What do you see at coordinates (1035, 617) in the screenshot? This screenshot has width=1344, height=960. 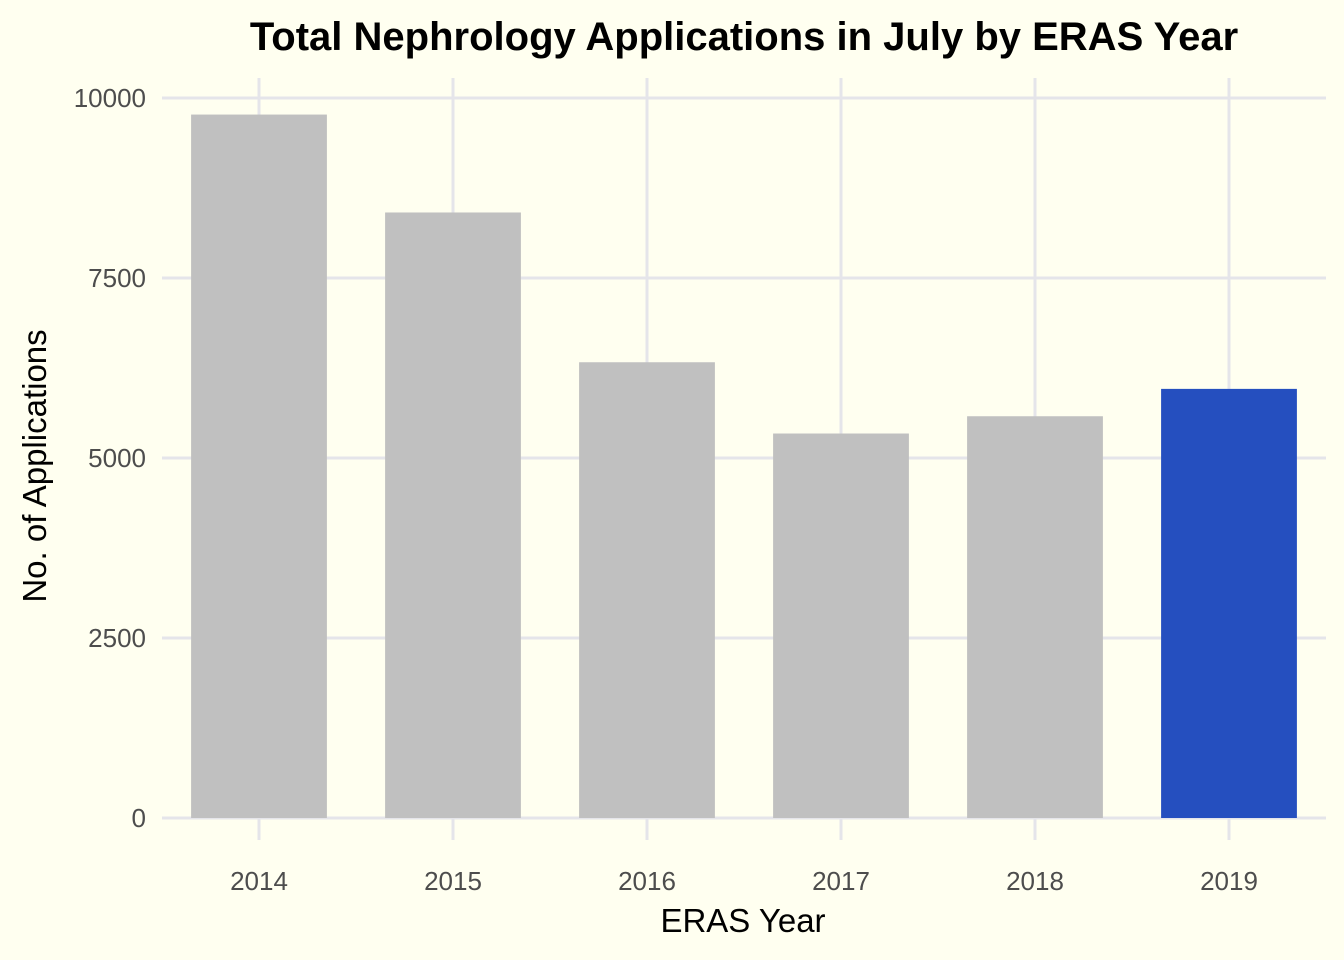 I see `bar-2018` at bounding box center [1035, 617].